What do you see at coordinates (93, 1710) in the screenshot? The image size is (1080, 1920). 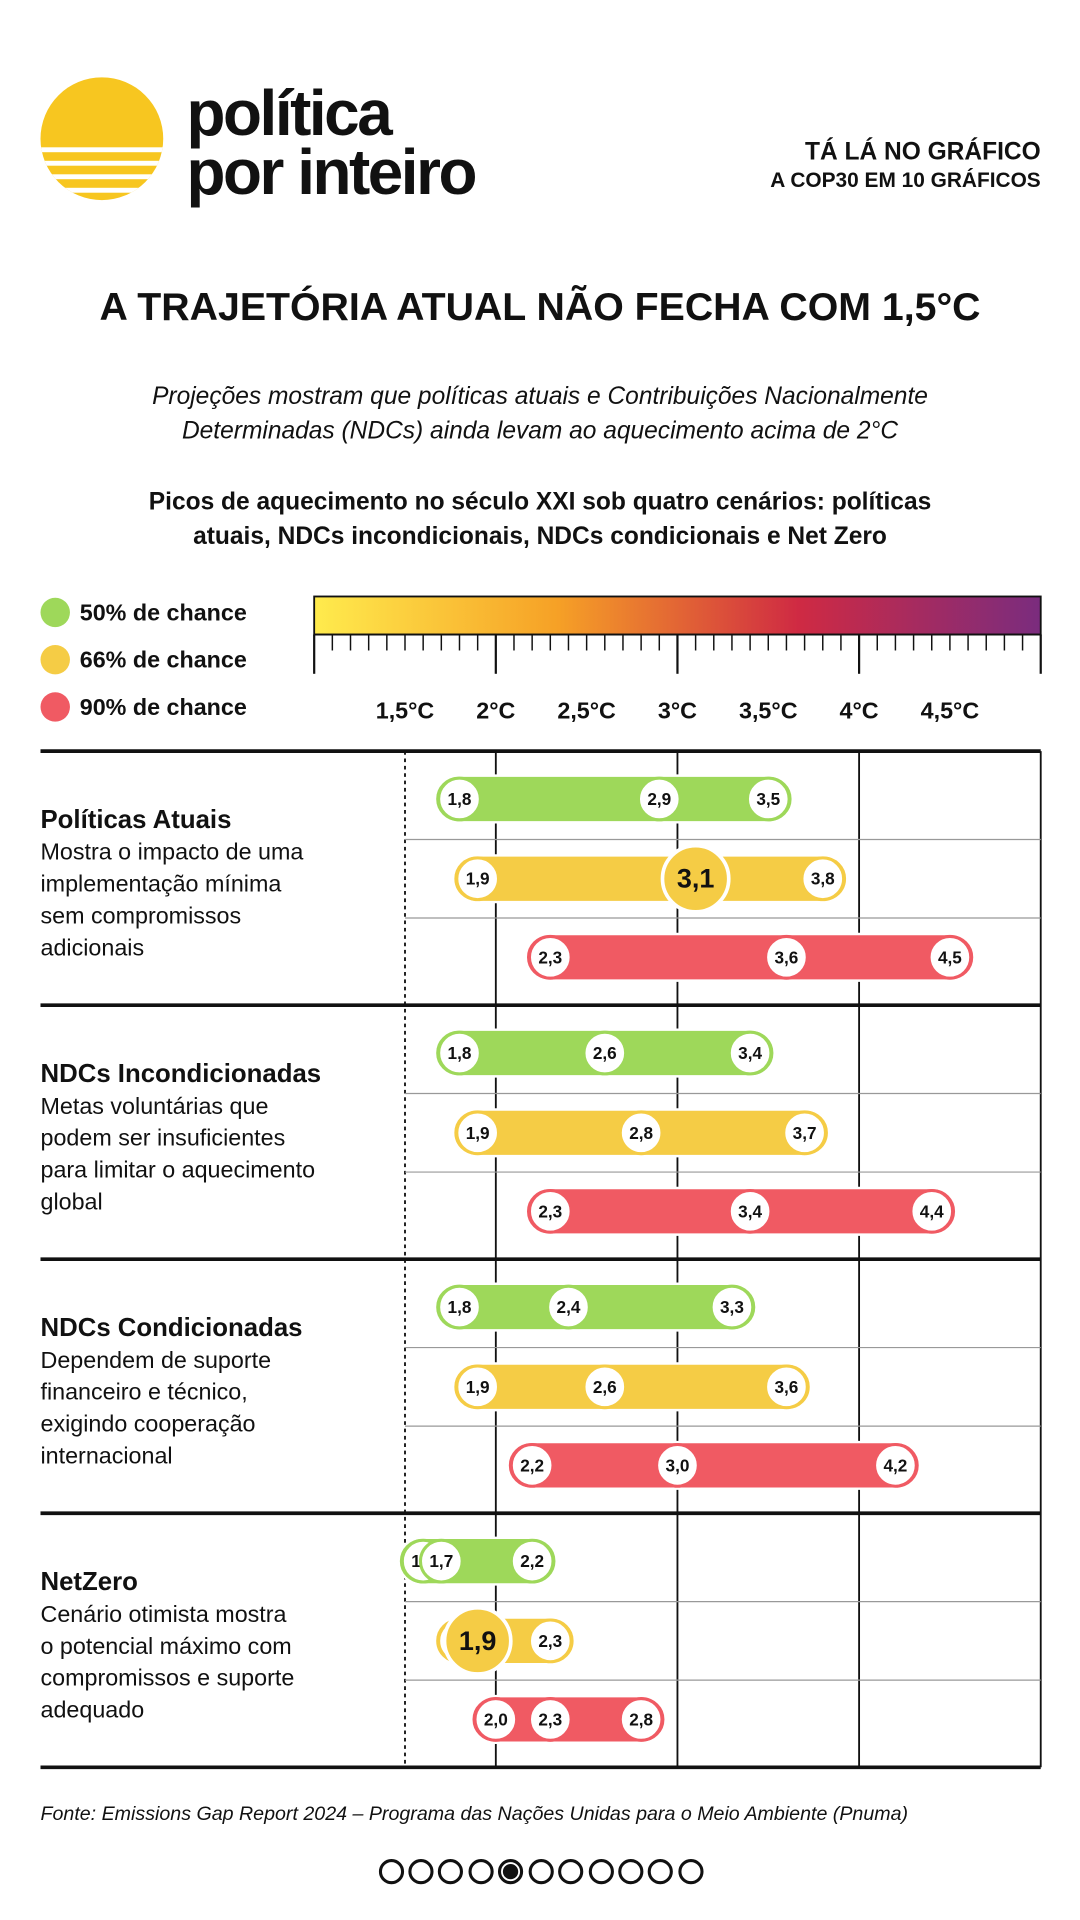 I see `group-description: adequado` at bounding box center [93, 1710].